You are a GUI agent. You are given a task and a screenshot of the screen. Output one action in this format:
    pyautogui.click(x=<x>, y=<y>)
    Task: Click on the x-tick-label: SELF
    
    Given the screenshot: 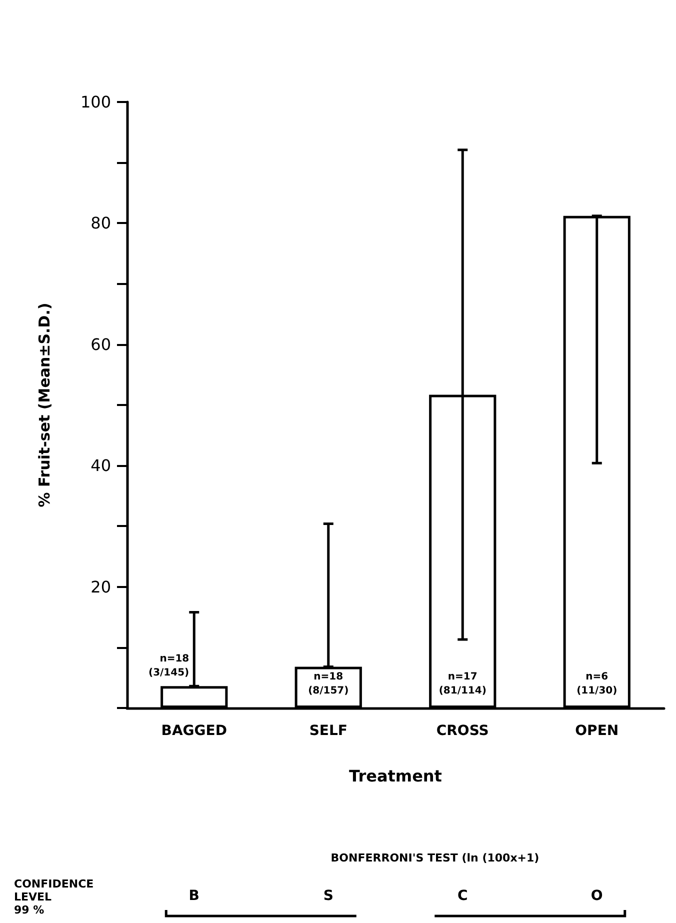 What is the action you would take?
    pyautogui.click(x=328, y=731)
    